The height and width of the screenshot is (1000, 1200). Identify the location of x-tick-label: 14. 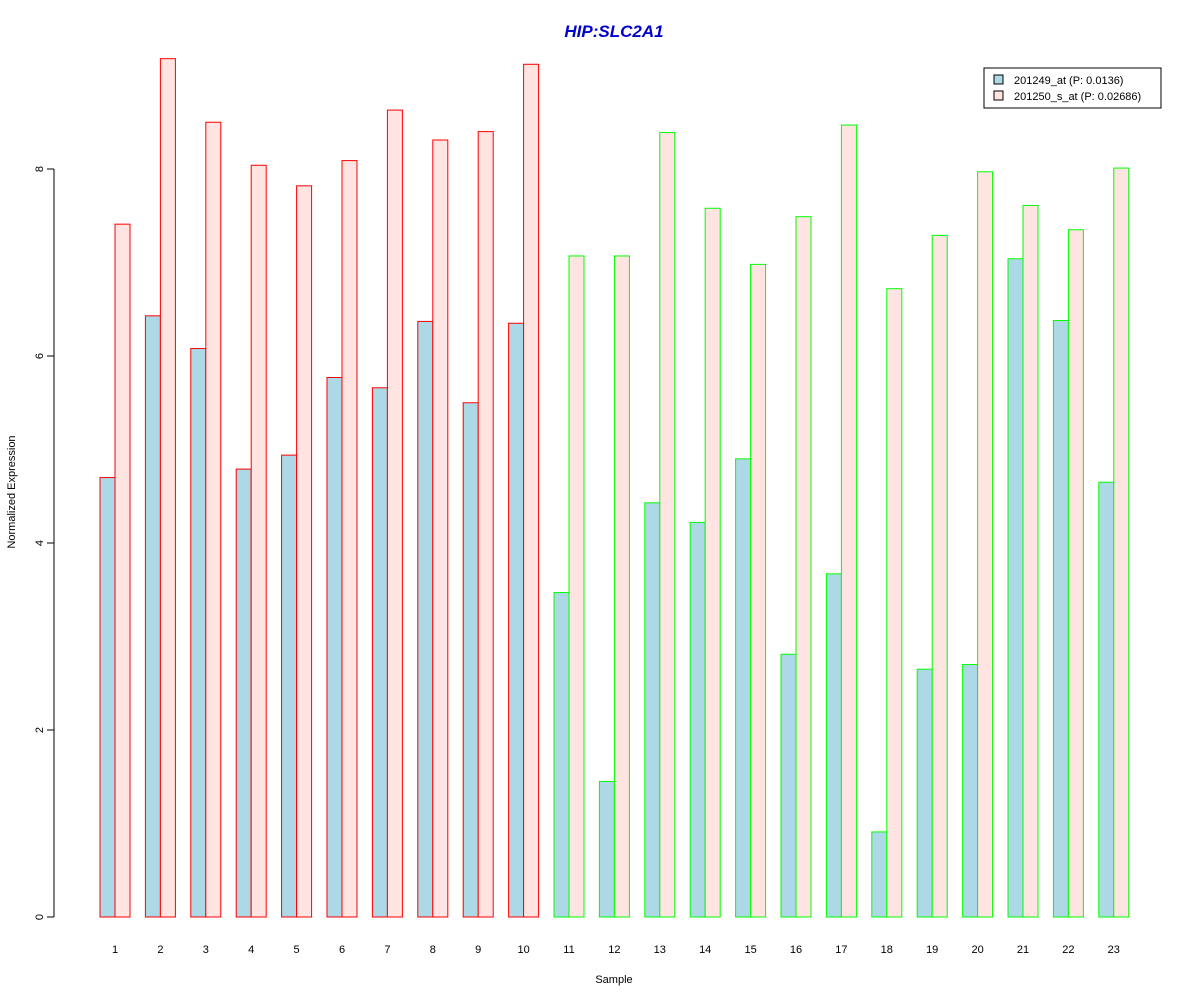
(705, 950).